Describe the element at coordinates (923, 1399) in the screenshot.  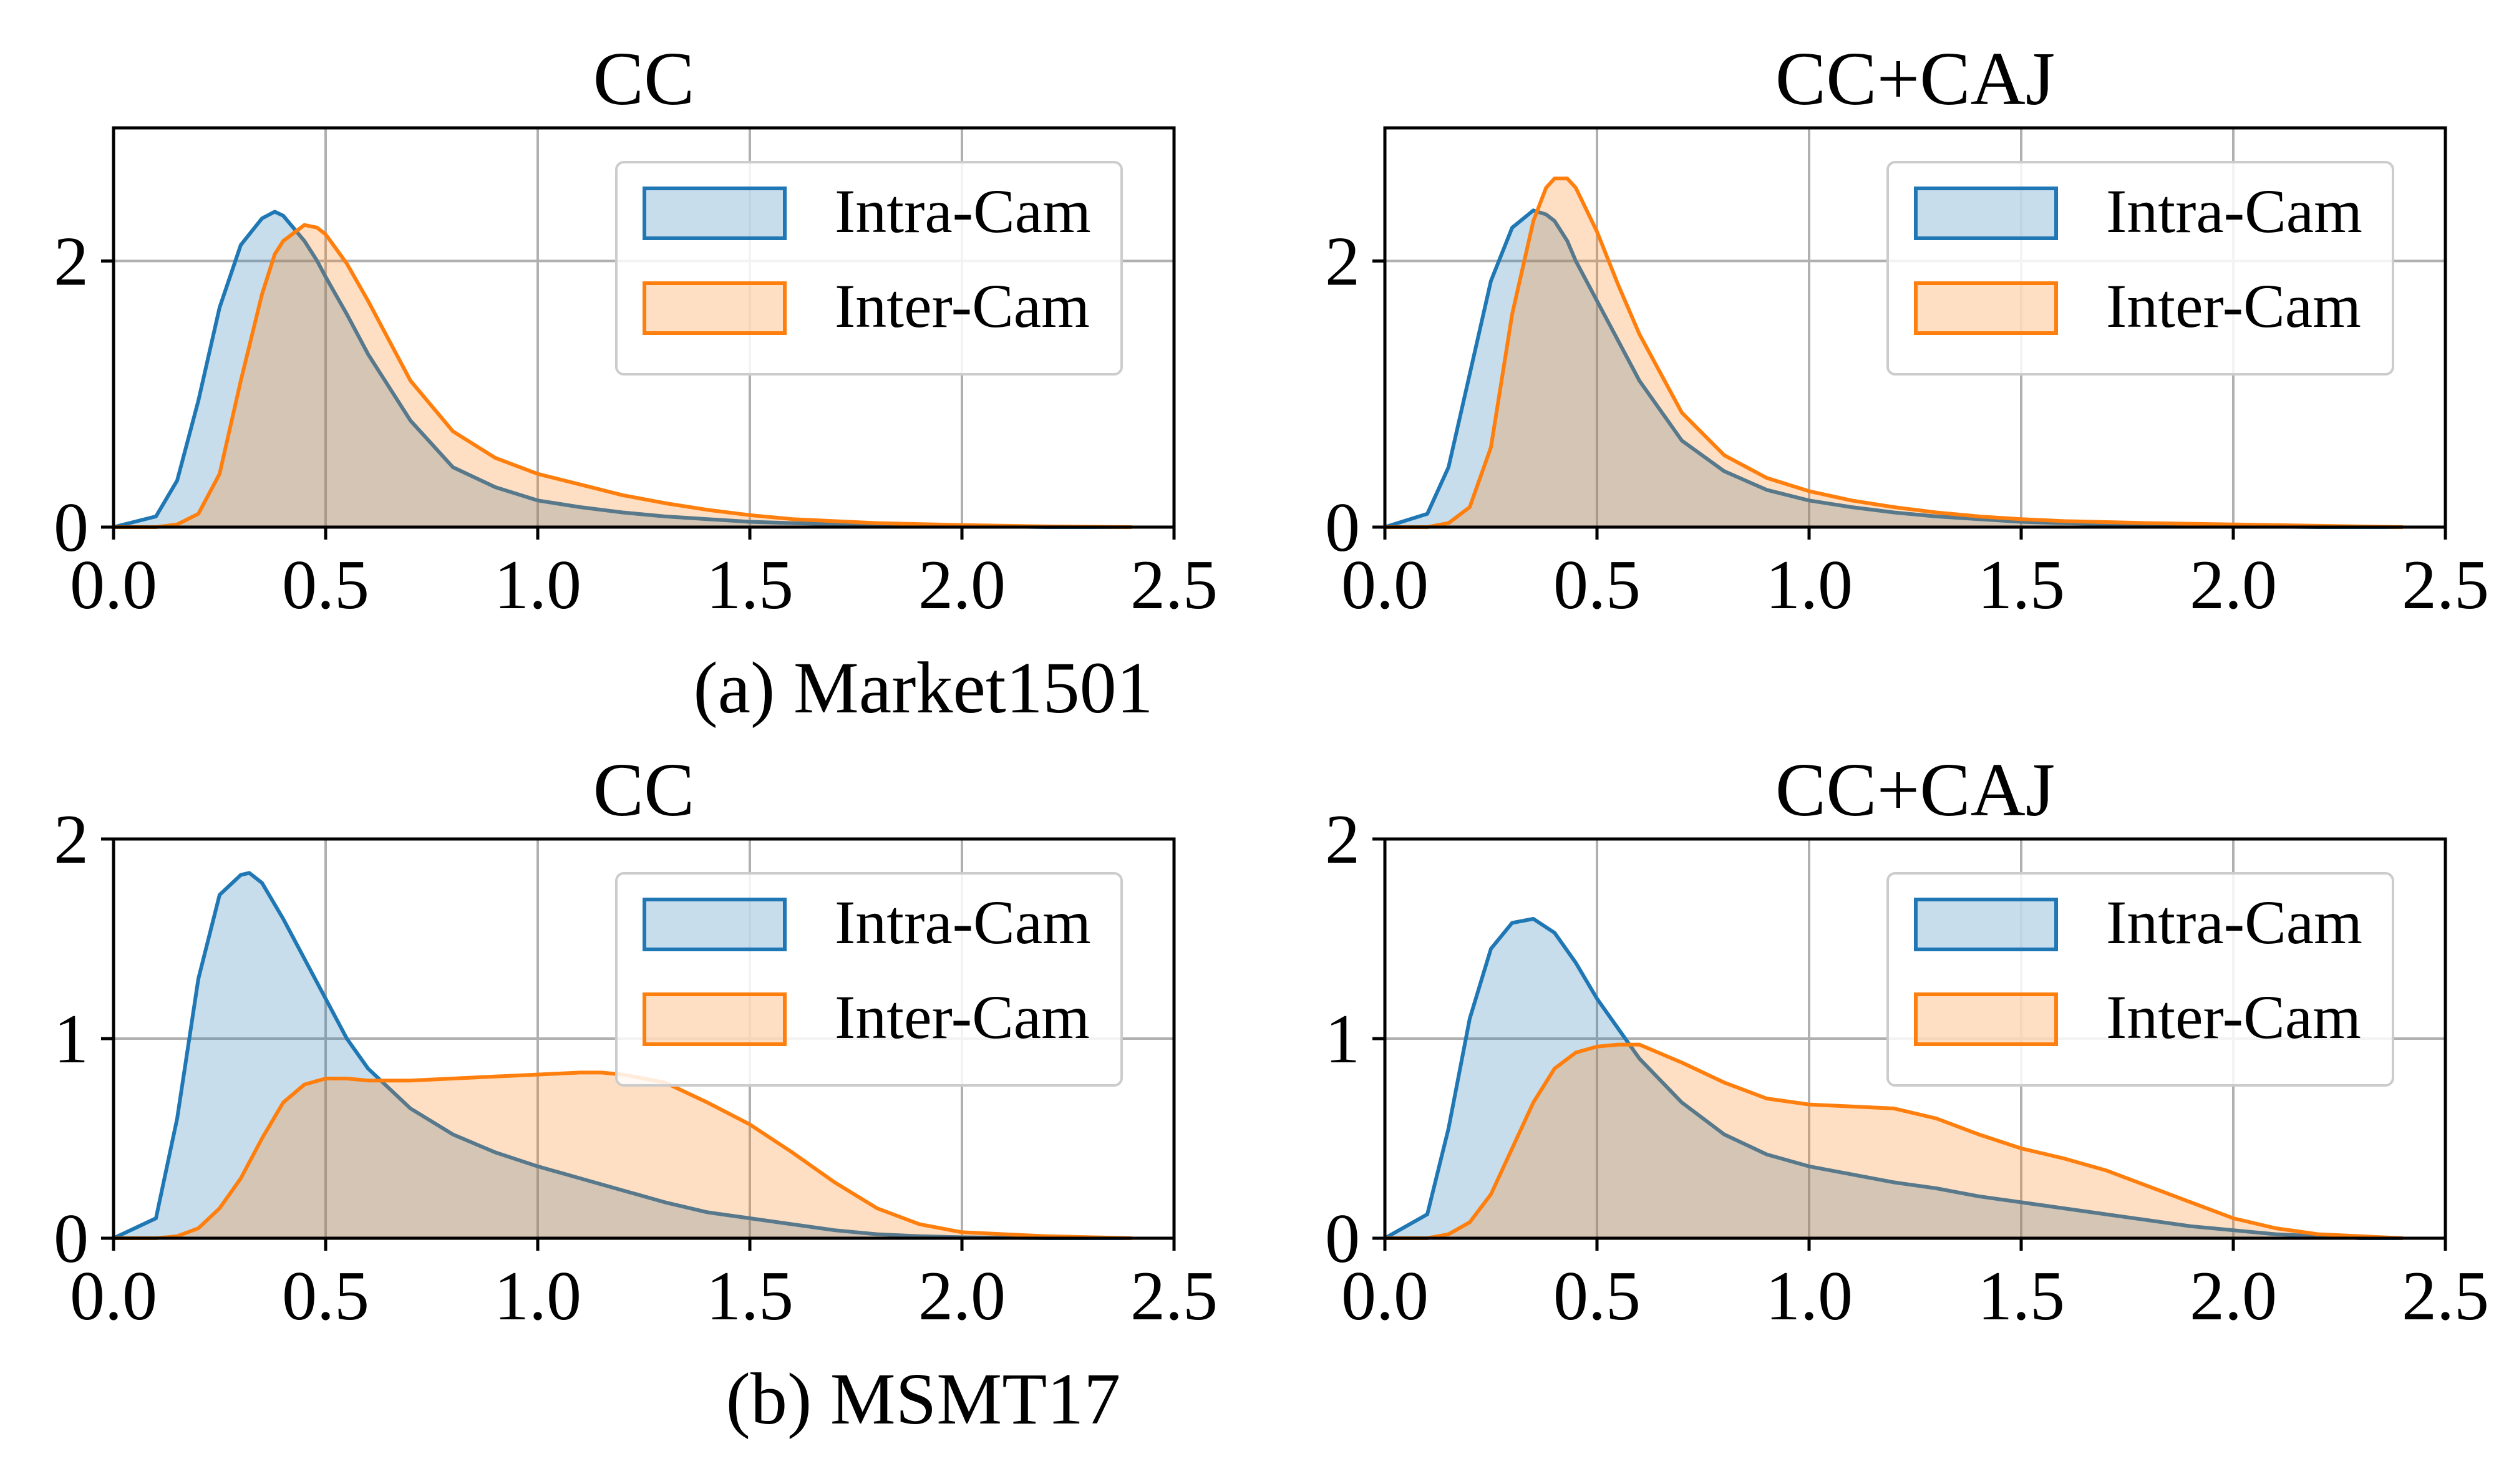
I see `caption-msmt17: (b) MSMT17` at that location.